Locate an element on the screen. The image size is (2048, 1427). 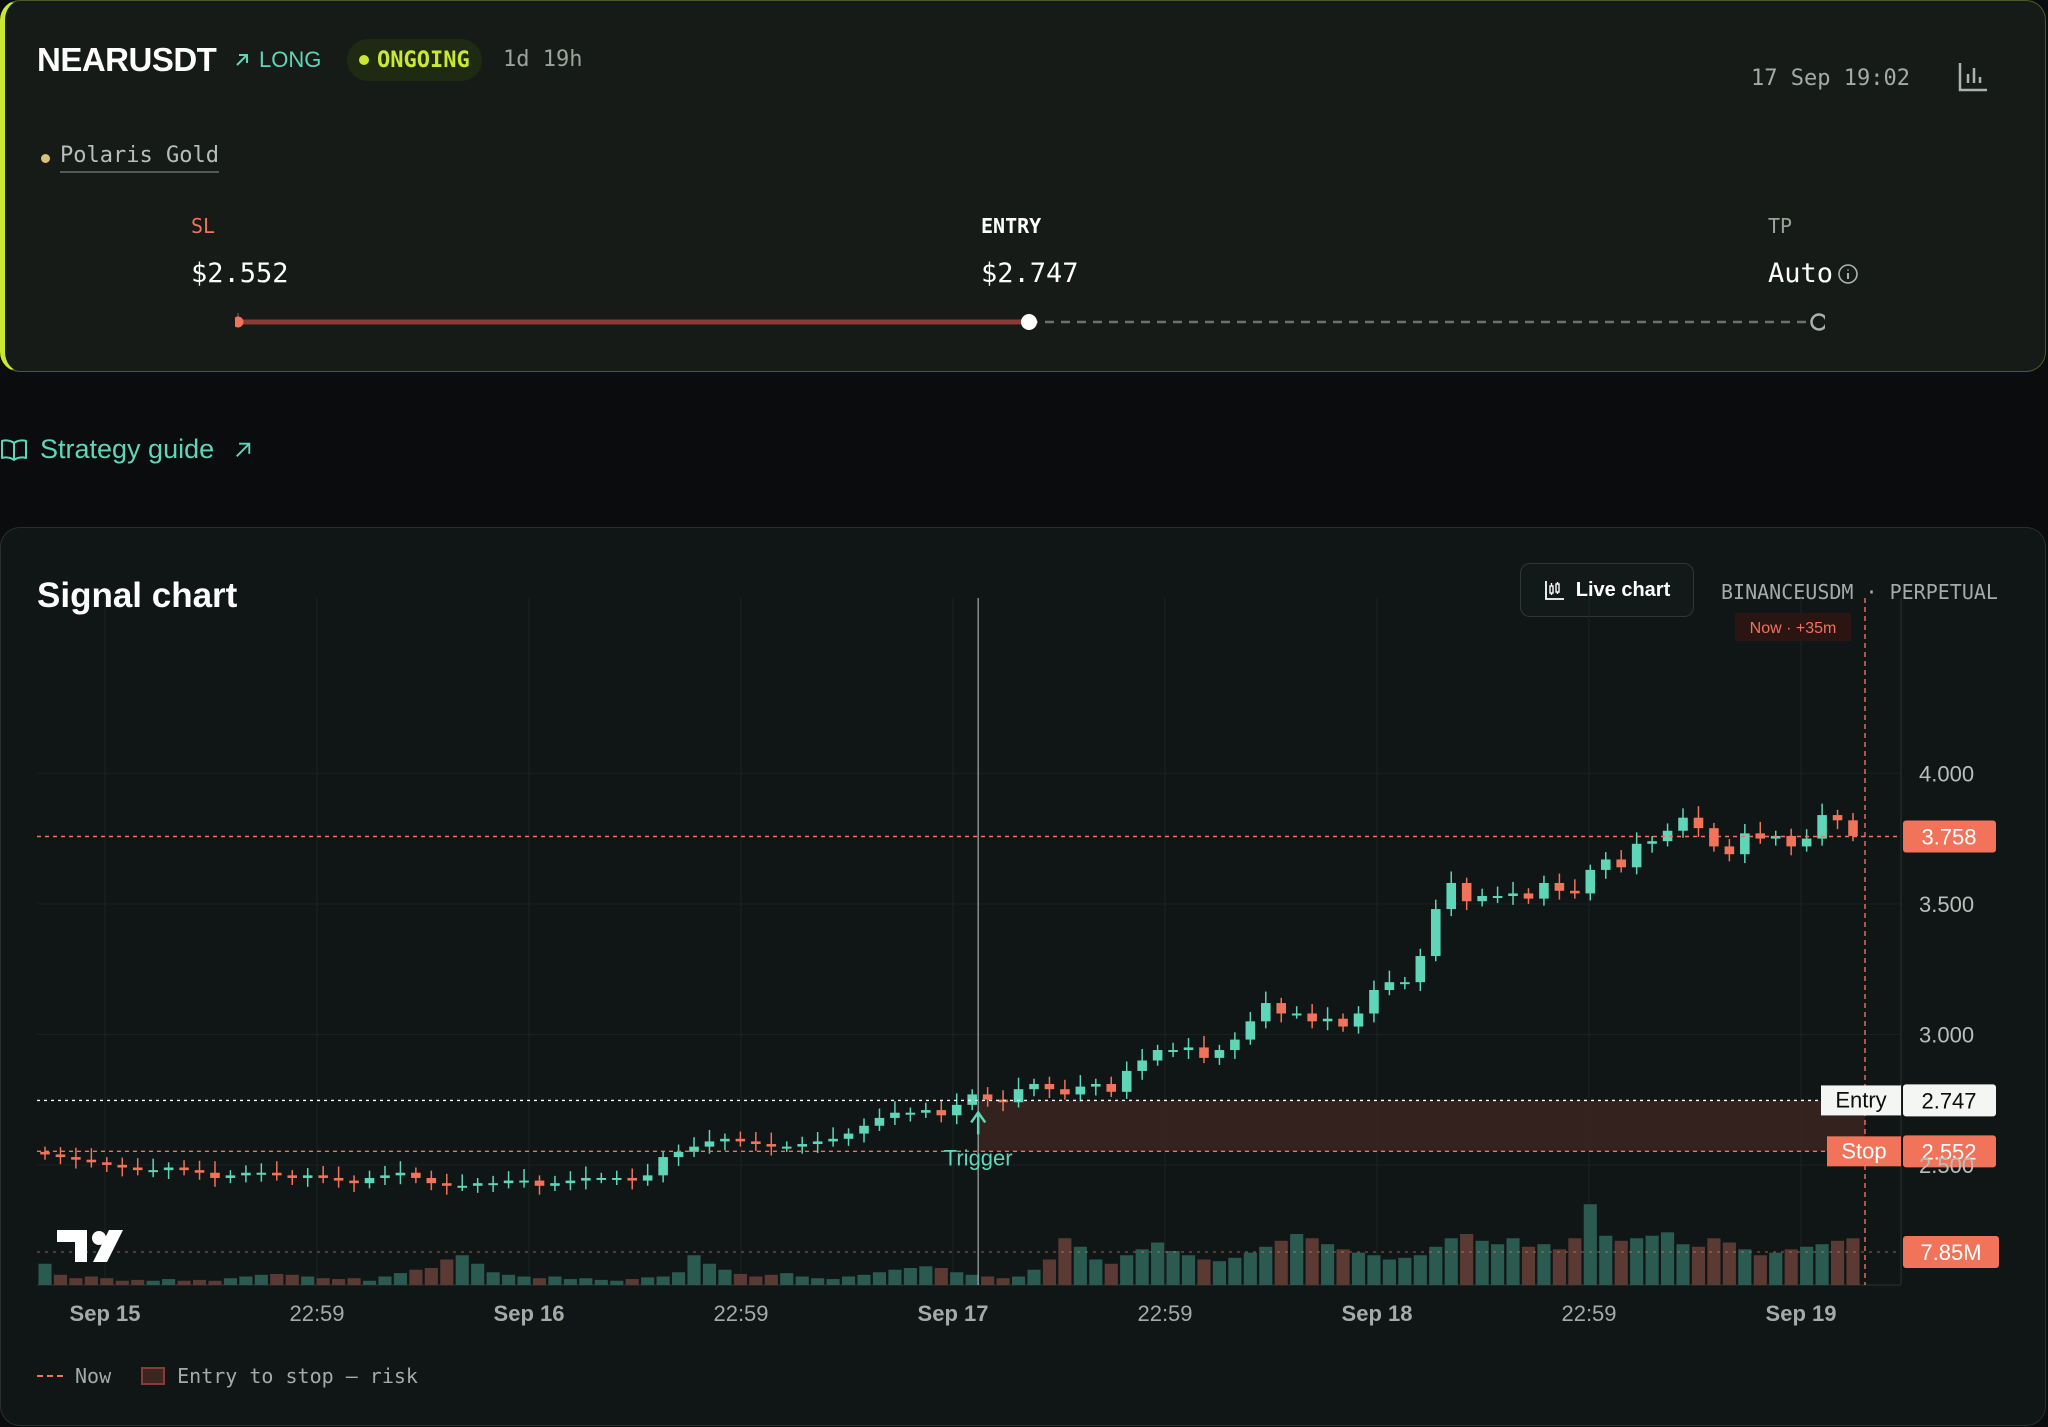
provider-link: Polaris Gold is located at coordinates (139, 158).